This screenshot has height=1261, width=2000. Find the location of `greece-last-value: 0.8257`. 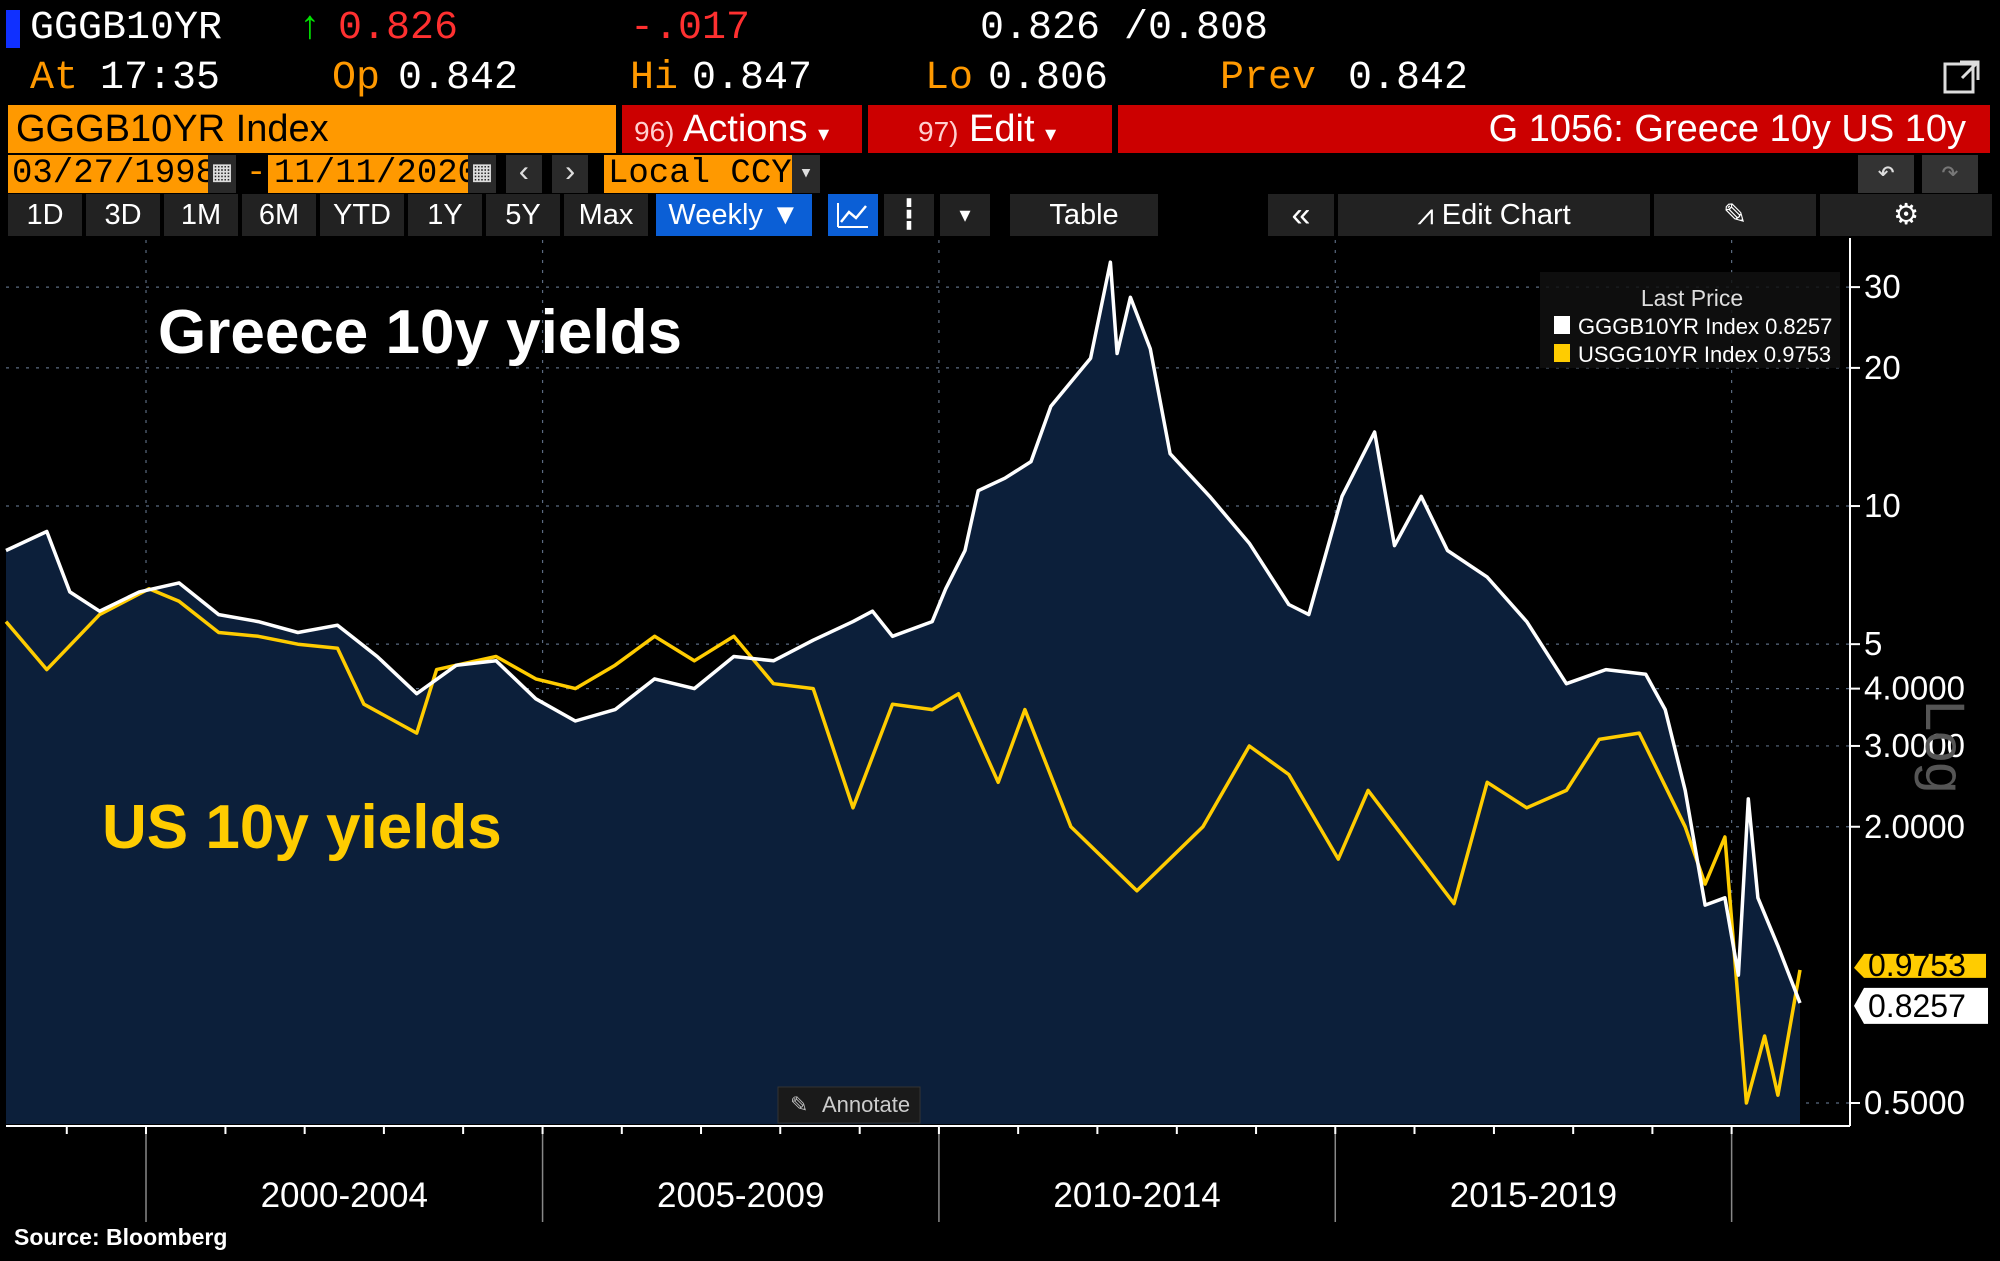

greece-last-value: 0.8257 is located at coordinates (1917, 1006).